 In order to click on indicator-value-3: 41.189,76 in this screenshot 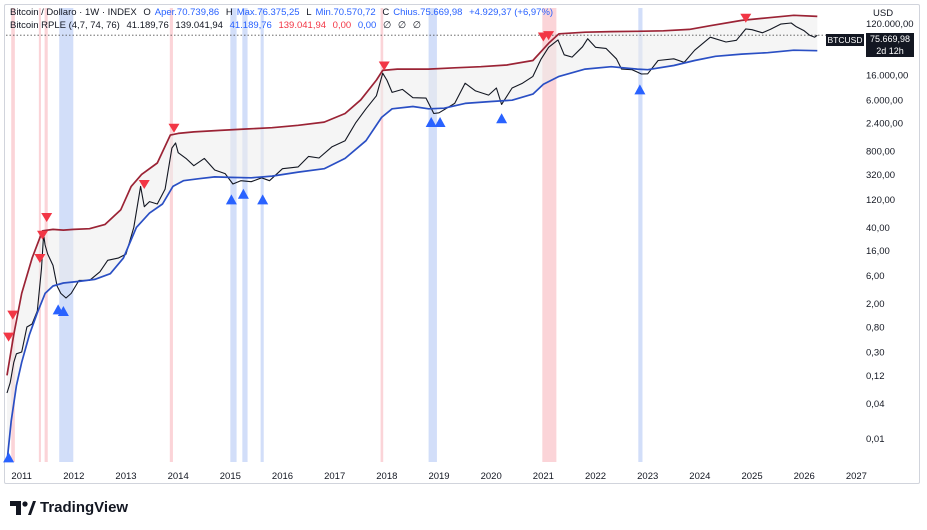, I will do `click(250, 25)`.